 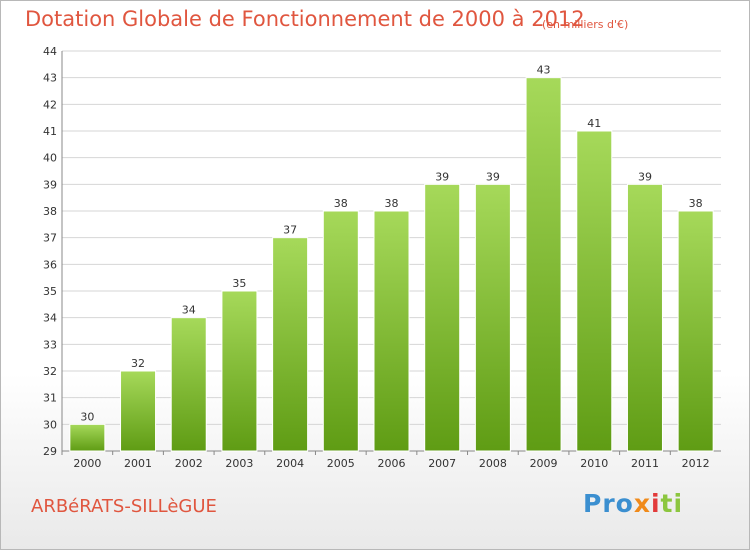 I want to click on y-tick-label: 31, so click(x=50, y=398).